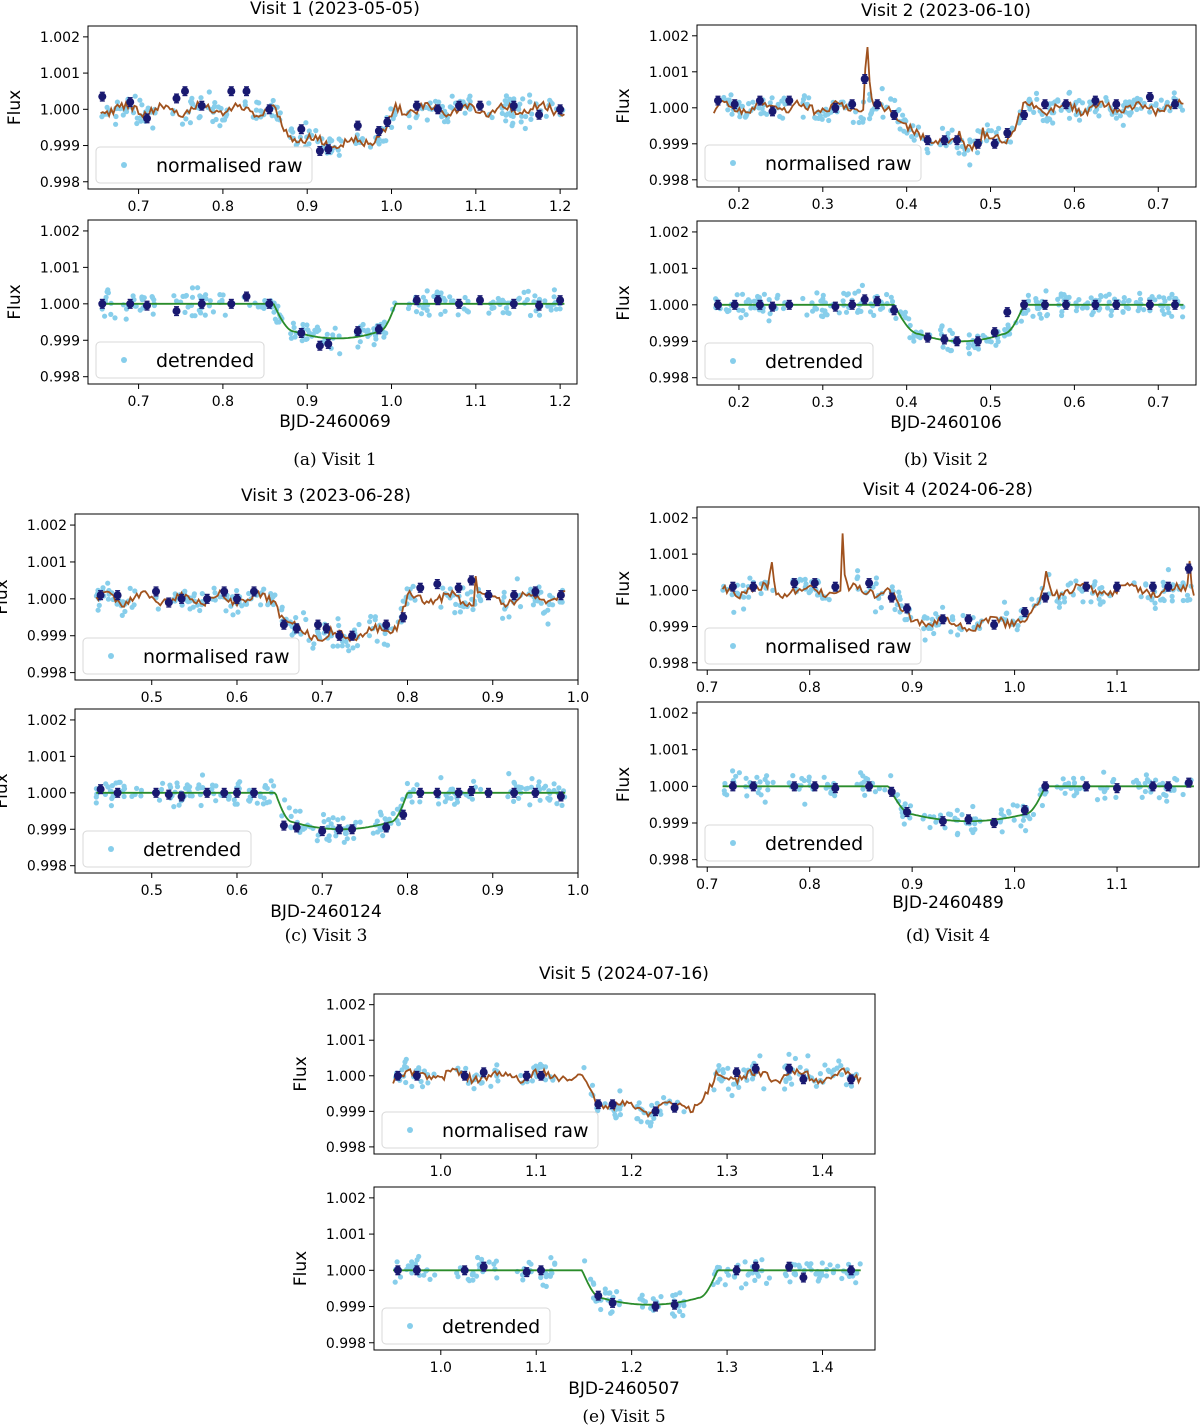  What do you see at coordinates (102, 96) in the screenshot?
I see `v1-raw-binned-point` at bounding box center [102, 96].